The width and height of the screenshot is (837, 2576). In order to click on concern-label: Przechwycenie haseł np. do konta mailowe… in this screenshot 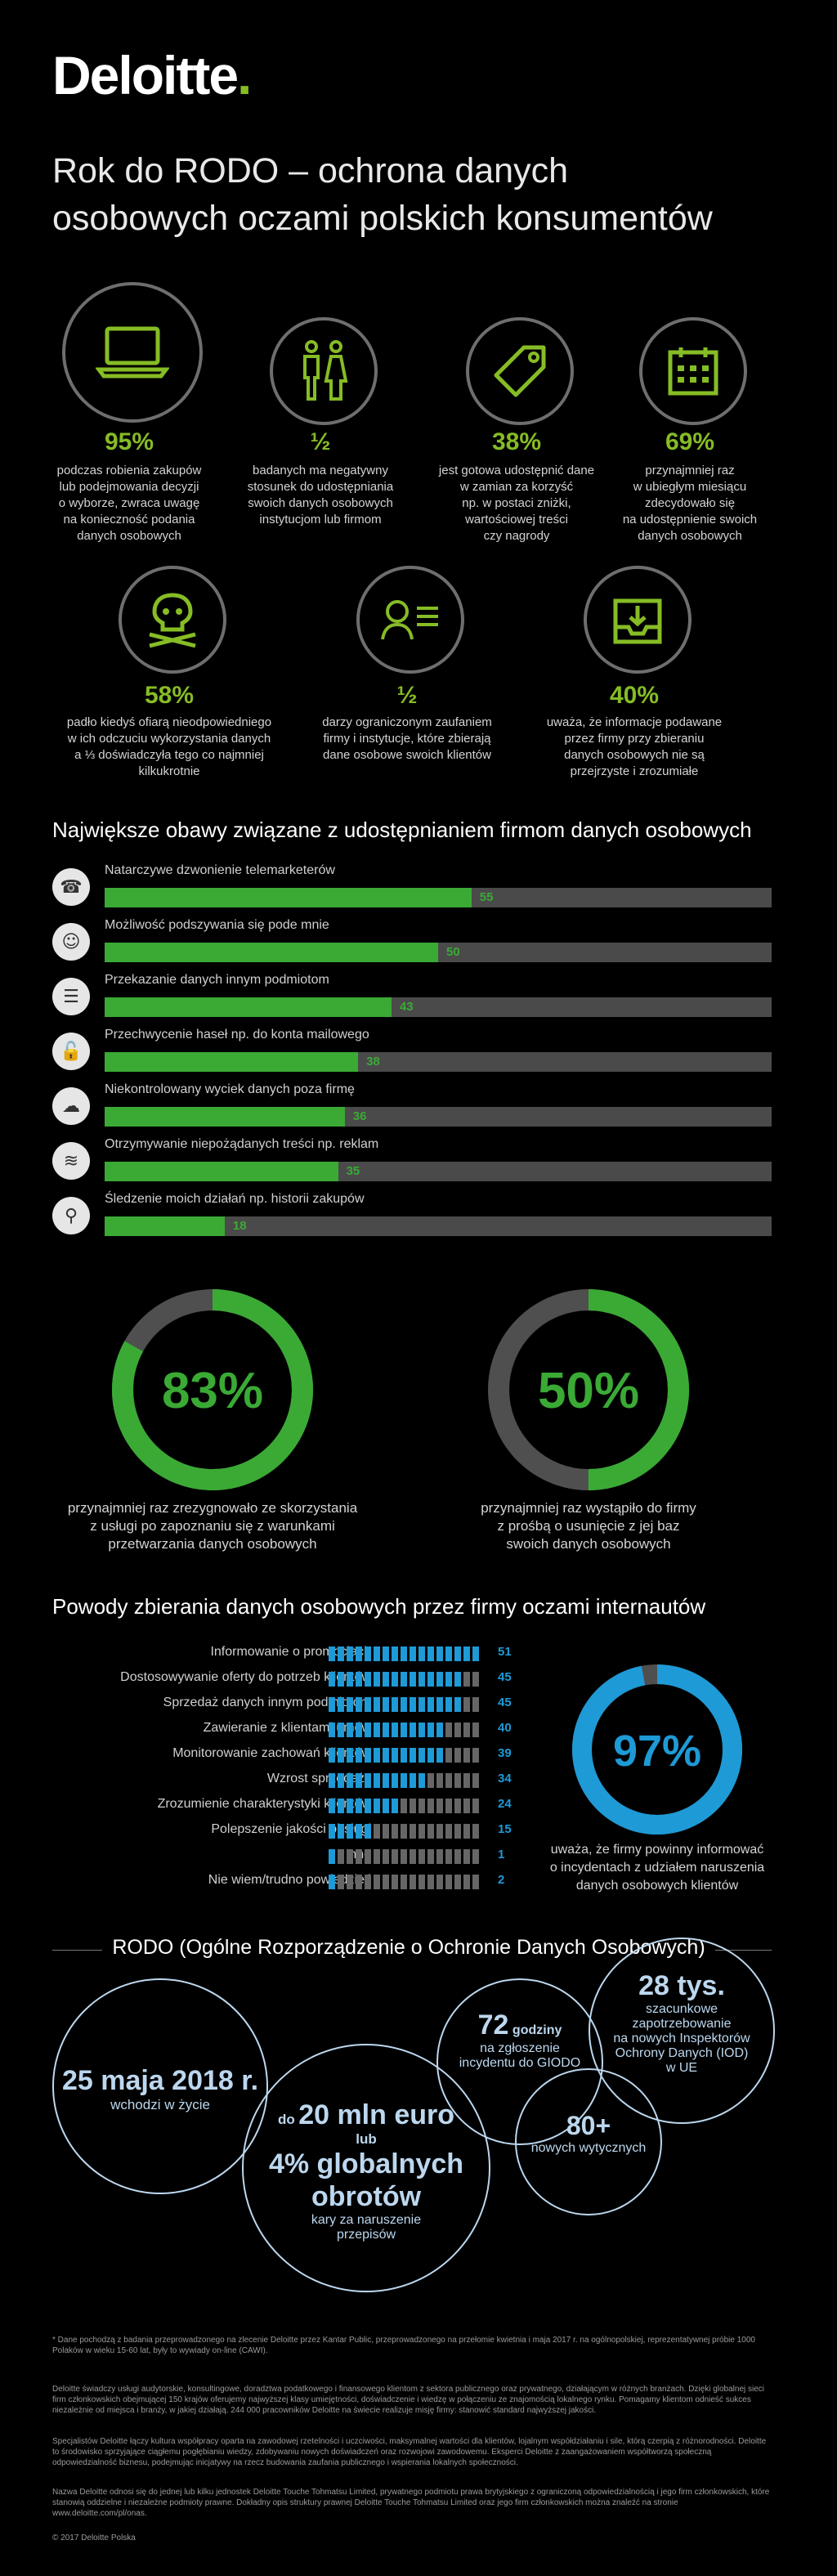, I will do `click(237, 1035)`.